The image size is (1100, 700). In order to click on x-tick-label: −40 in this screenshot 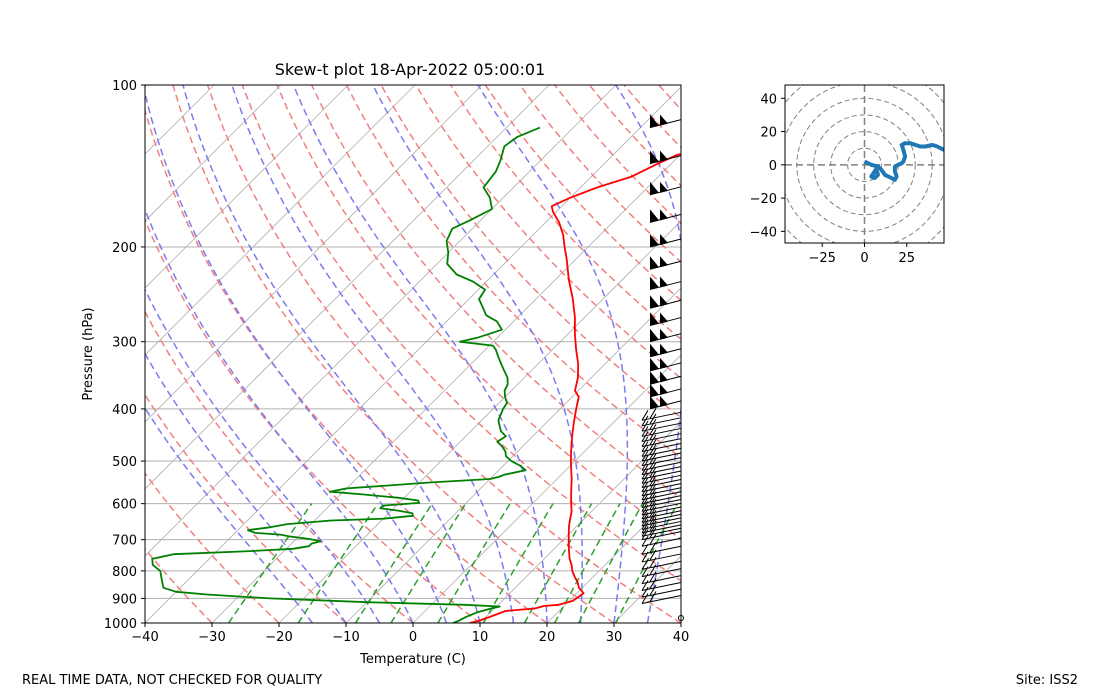, I will do `click(144, 637)`.